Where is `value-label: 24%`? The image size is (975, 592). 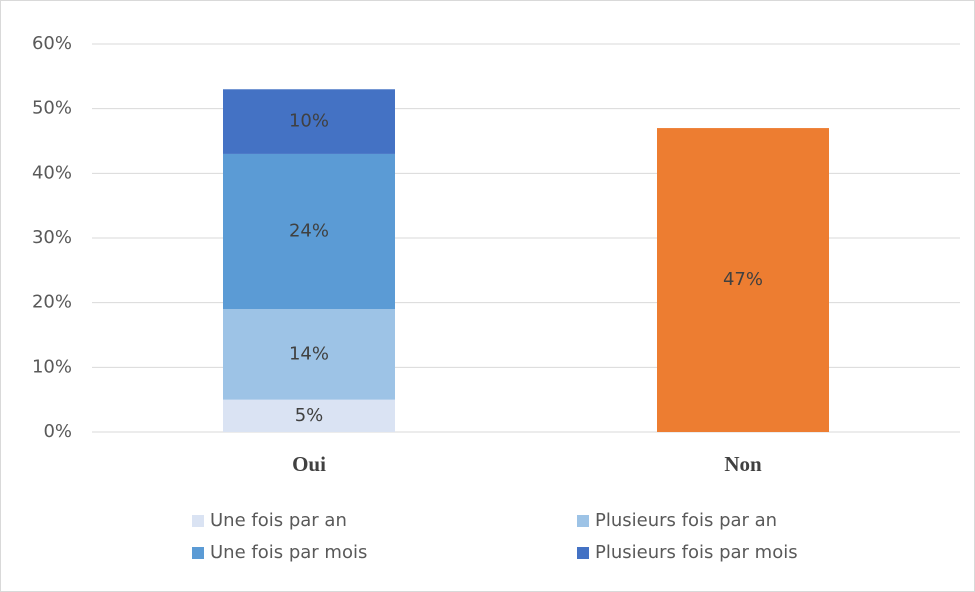 value-label: 24% is located at coordinates (309, 231).